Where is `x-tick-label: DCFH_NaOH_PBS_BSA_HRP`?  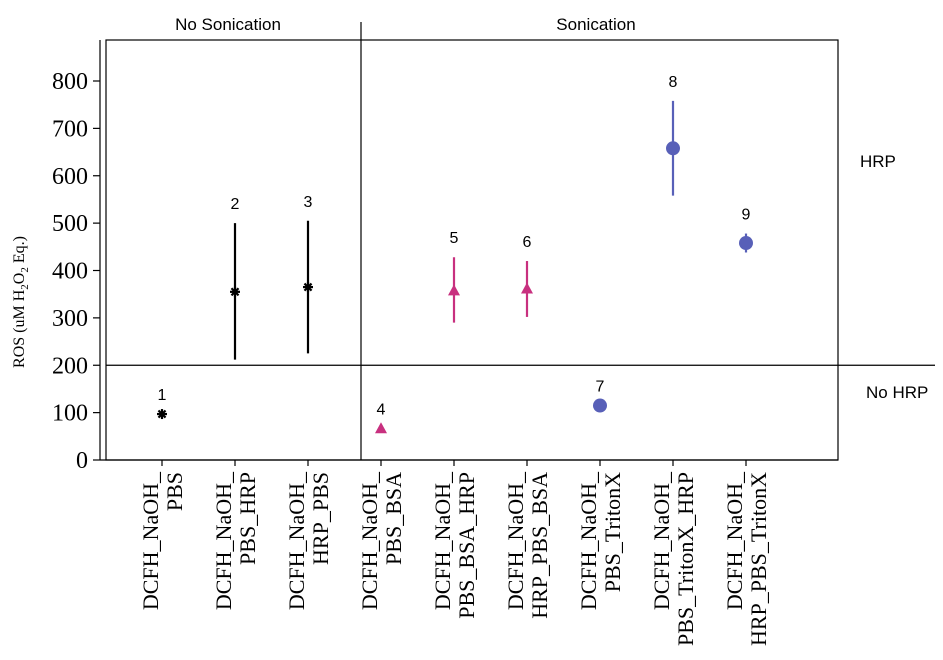 x-tick-label: DCFH_NaOH_PBS_BSA_HRP is located at coordinates (454, 545).